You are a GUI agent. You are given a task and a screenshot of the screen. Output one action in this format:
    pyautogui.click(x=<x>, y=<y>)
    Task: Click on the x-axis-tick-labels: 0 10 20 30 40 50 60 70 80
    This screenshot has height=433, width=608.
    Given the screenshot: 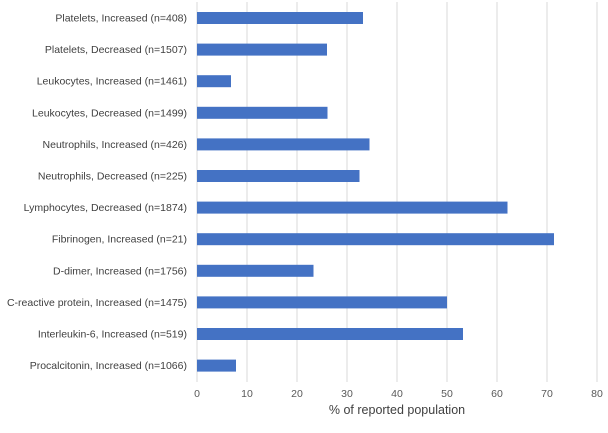 What is the action you would take?
    pyautogui.click(x=398, y=394)
    